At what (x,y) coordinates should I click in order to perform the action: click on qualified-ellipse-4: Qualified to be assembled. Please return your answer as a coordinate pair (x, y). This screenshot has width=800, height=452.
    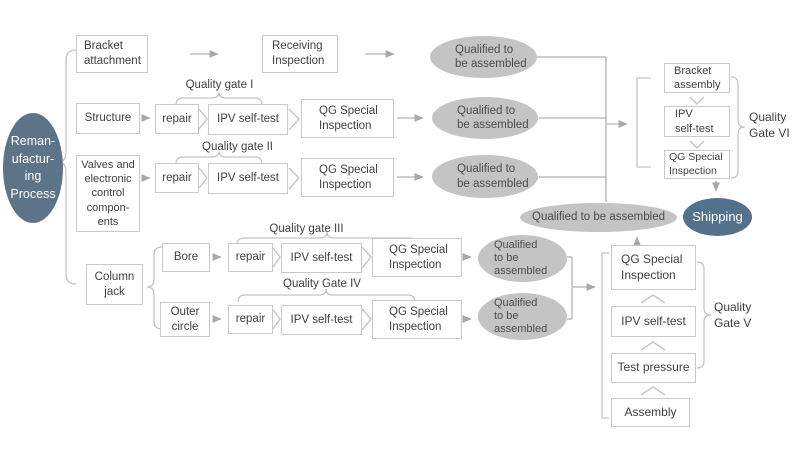
    Looking at the image, I should click on (522, 258).